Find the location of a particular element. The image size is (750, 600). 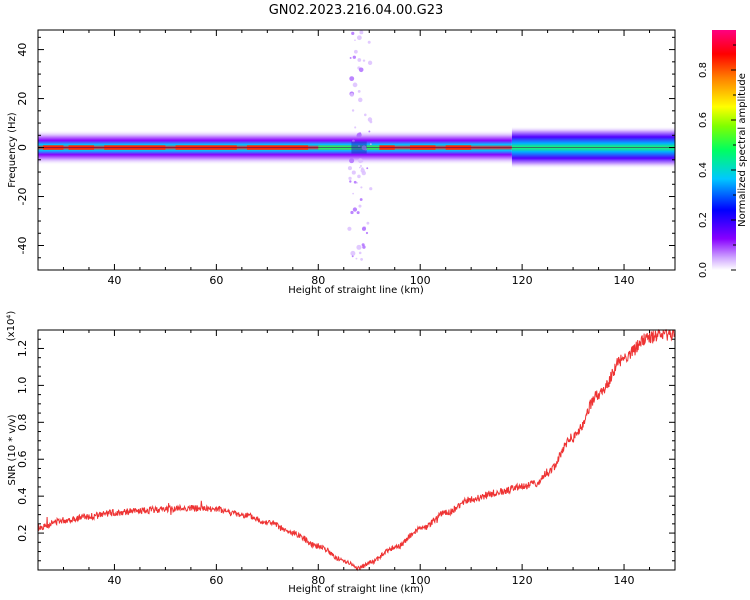

colorbar-gradient is located at coordinates (724, 150).